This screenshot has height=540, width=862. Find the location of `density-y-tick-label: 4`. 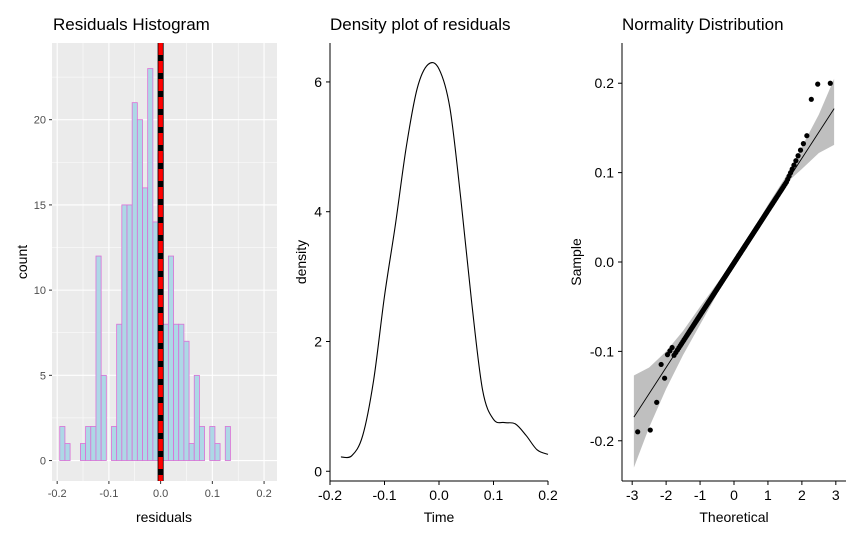

density-y-tick-label: 4 is located at coordinates (318, 212).